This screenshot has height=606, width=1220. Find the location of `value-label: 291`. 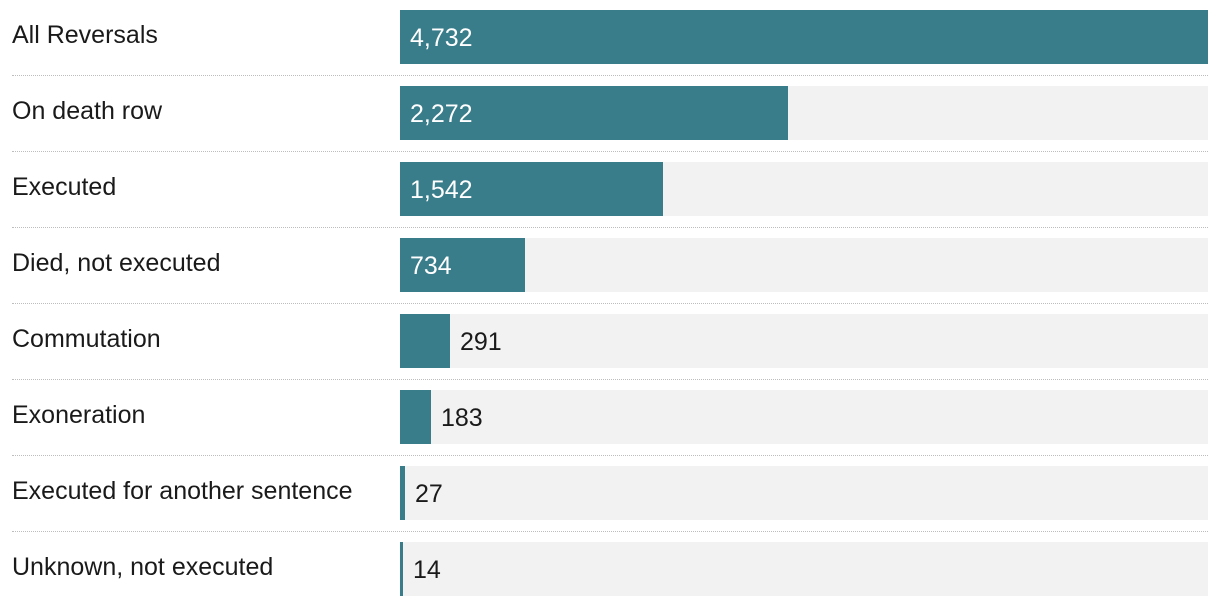

value-label: 291 is located at coordinates (481, 342).